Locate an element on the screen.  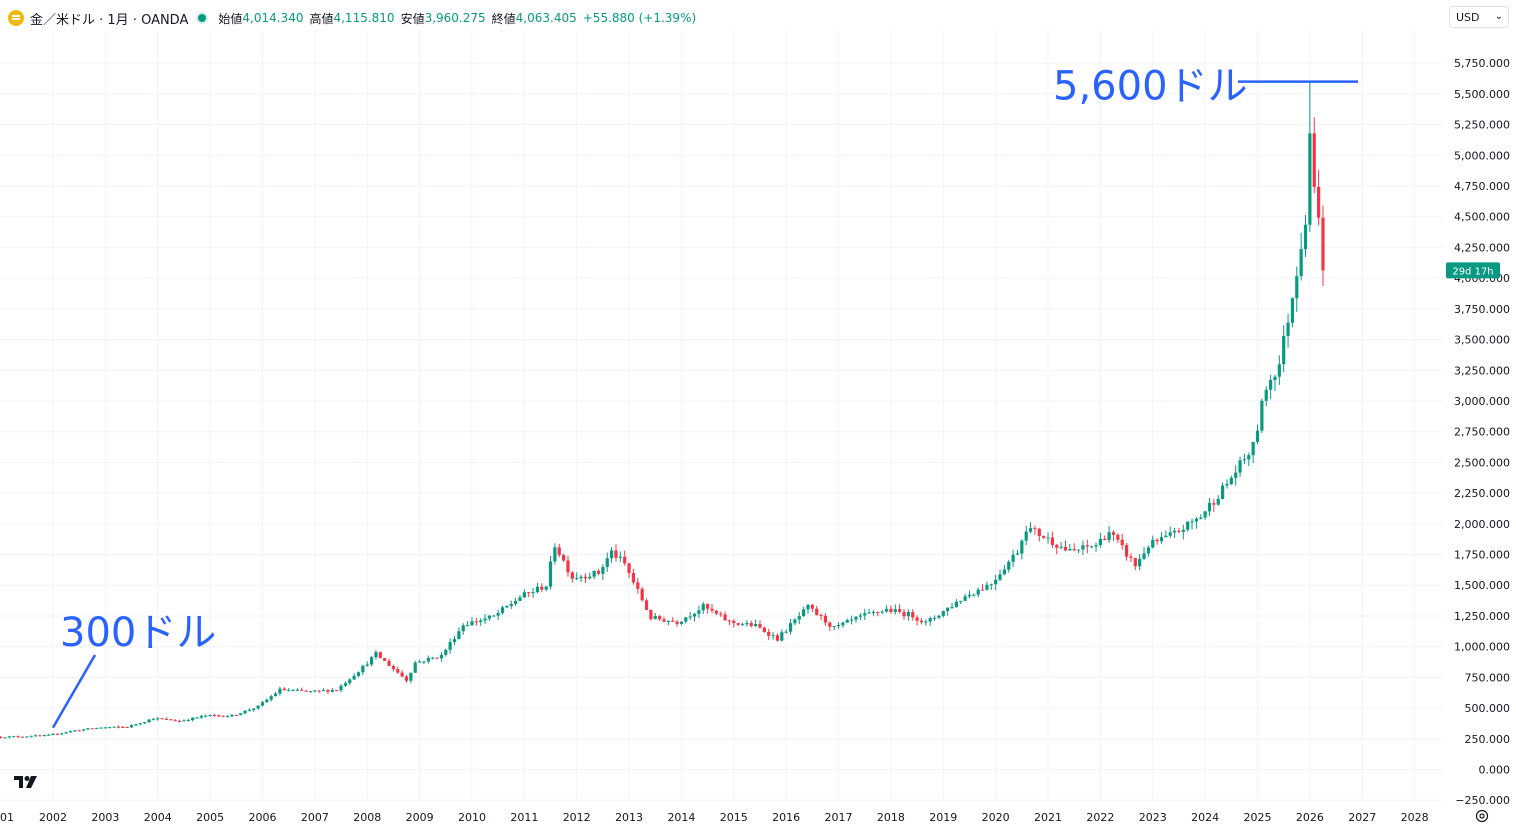
low-marker-line is located at coordinates (74, 691).